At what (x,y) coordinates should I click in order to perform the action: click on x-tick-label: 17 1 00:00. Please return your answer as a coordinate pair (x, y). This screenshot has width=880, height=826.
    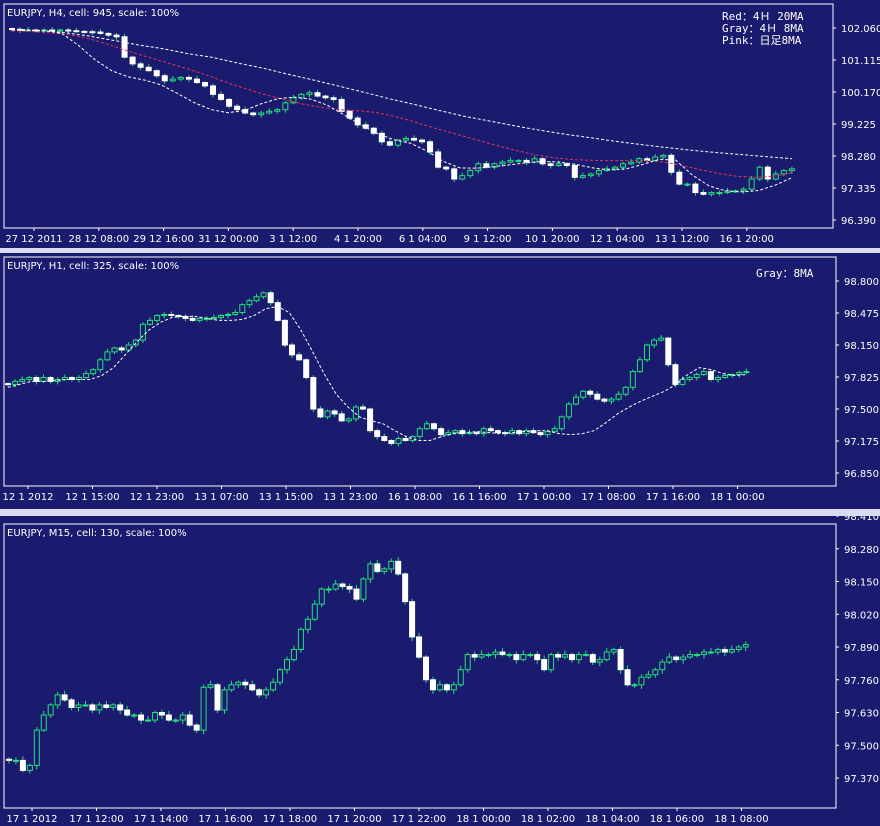
    Looking at the image, I should click on (544, 497).